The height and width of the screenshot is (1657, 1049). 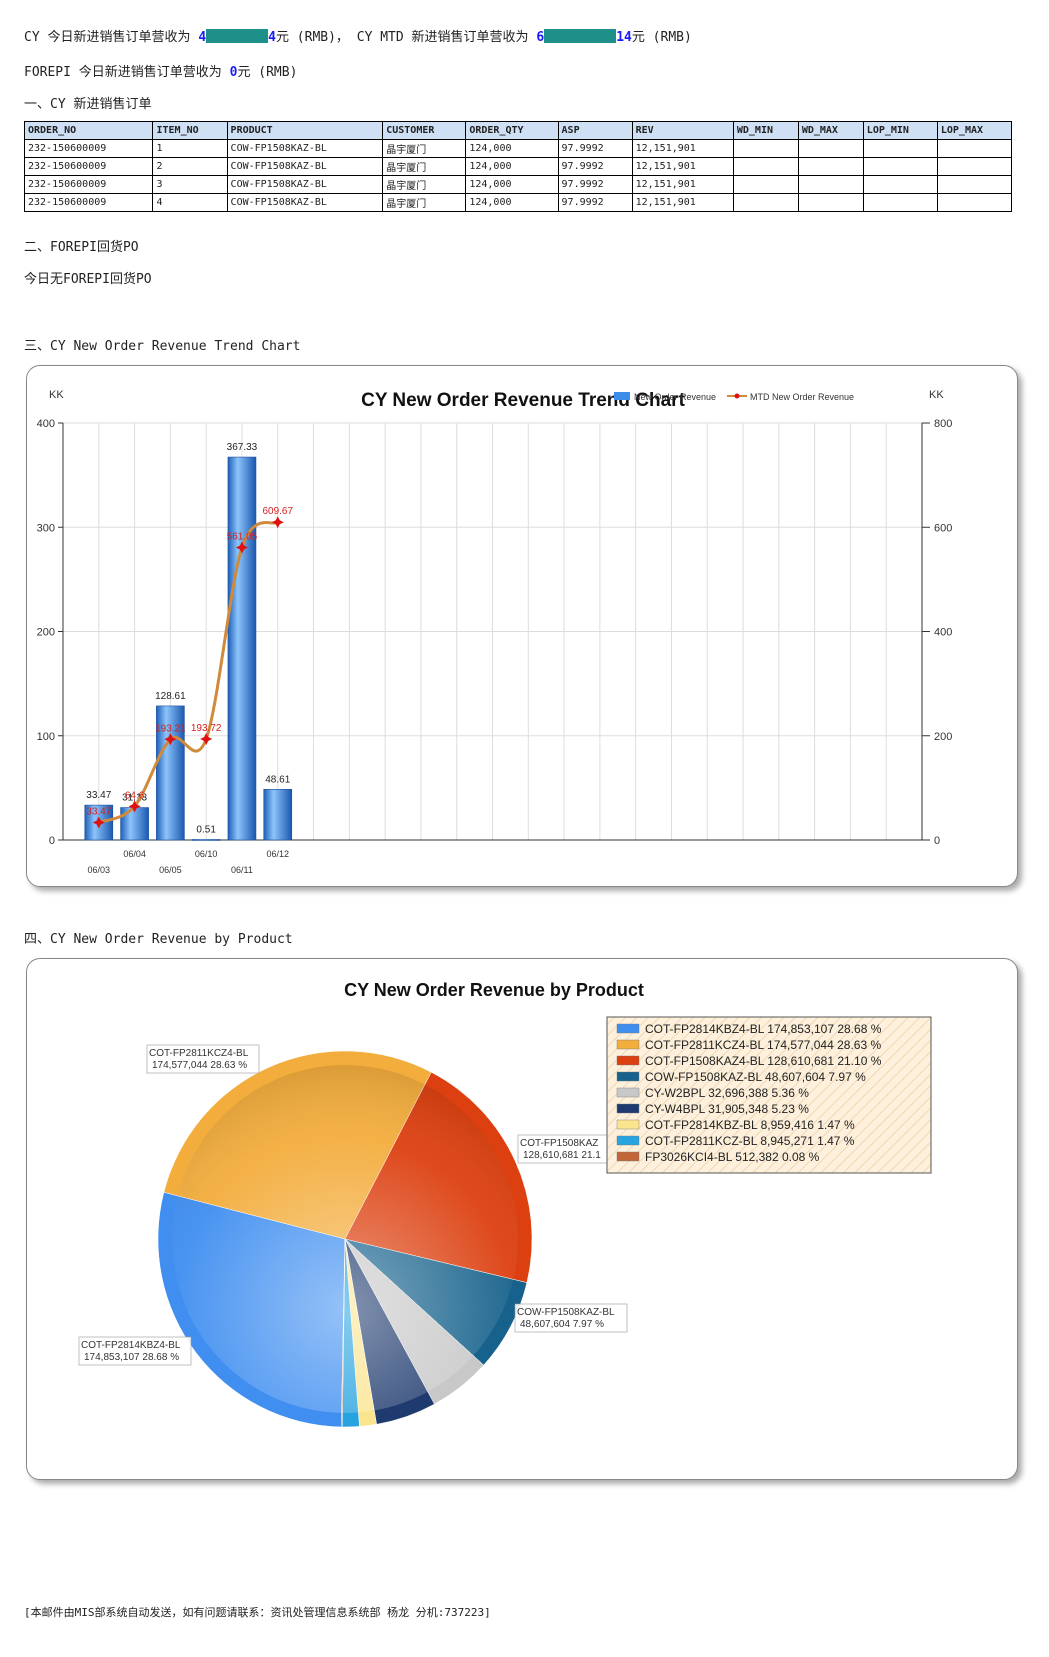 What do you see at coordinates (56, 395) in the screenshot?
I see `y-axis-label: KK` at bounding box center [56, 395].